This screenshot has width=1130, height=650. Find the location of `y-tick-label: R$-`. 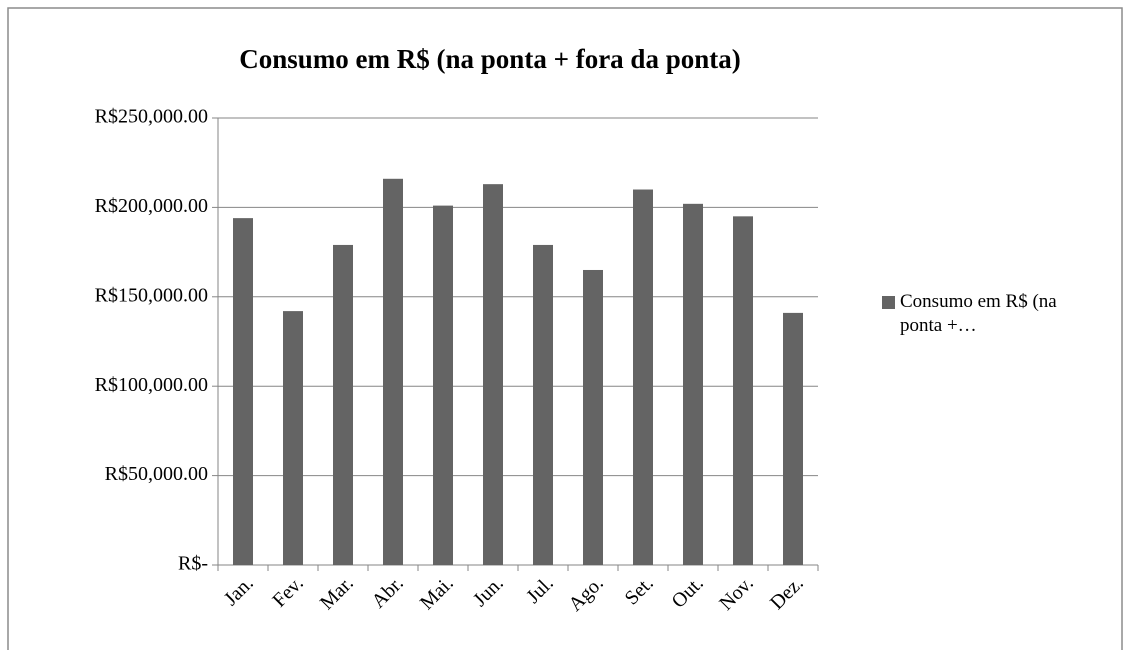

y-tick-label: R$- is located at coordinates (193, 564).